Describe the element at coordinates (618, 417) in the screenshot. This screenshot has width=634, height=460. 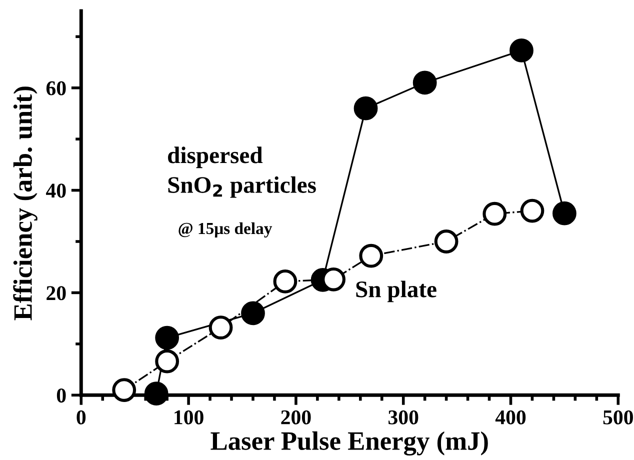
I see `x-tick-label: 500` at that location.